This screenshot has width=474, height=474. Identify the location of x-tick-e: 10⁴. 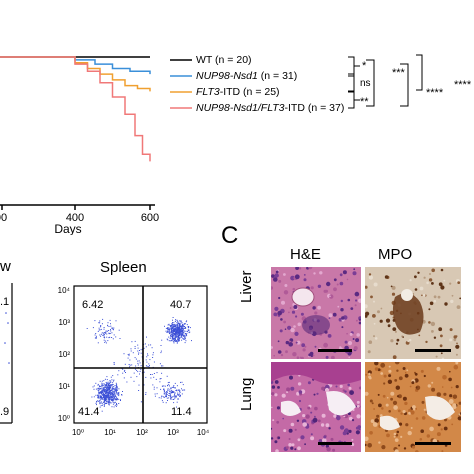
(203, 432).